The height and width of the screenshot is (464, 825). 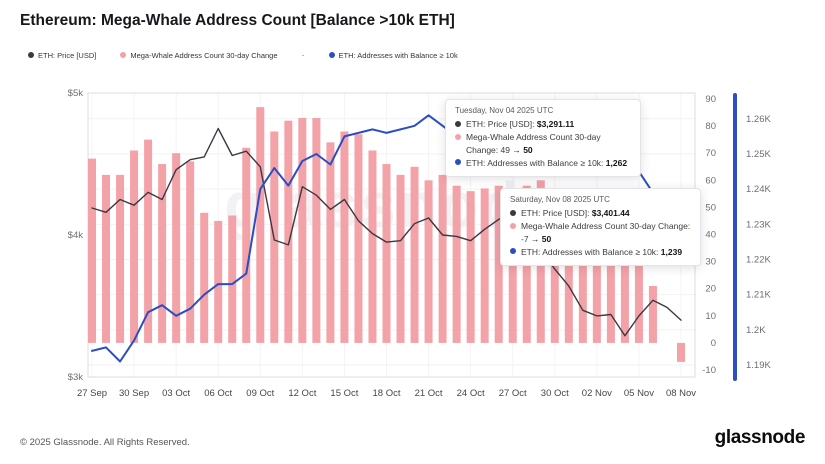 I want to click on svg-text: 21 Oct, so click(x=429, y=393).